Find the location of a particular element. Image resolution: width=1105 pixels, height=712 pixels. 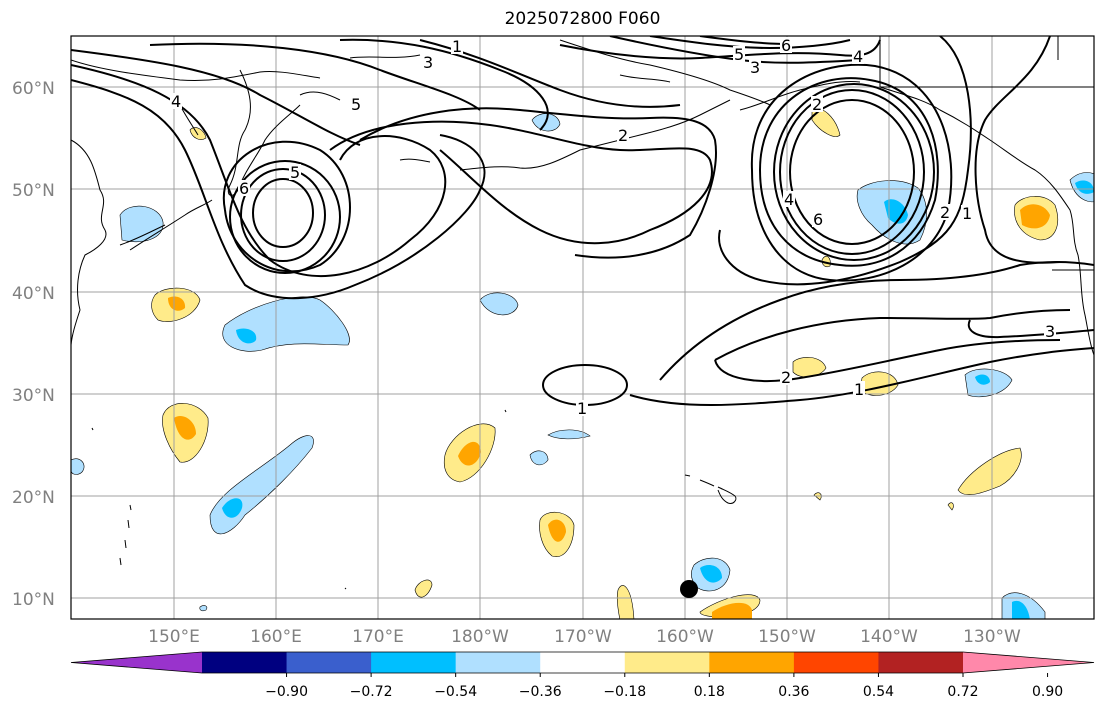

colorbar-tick-label: −0.36 is located at coordinates (540, 692).